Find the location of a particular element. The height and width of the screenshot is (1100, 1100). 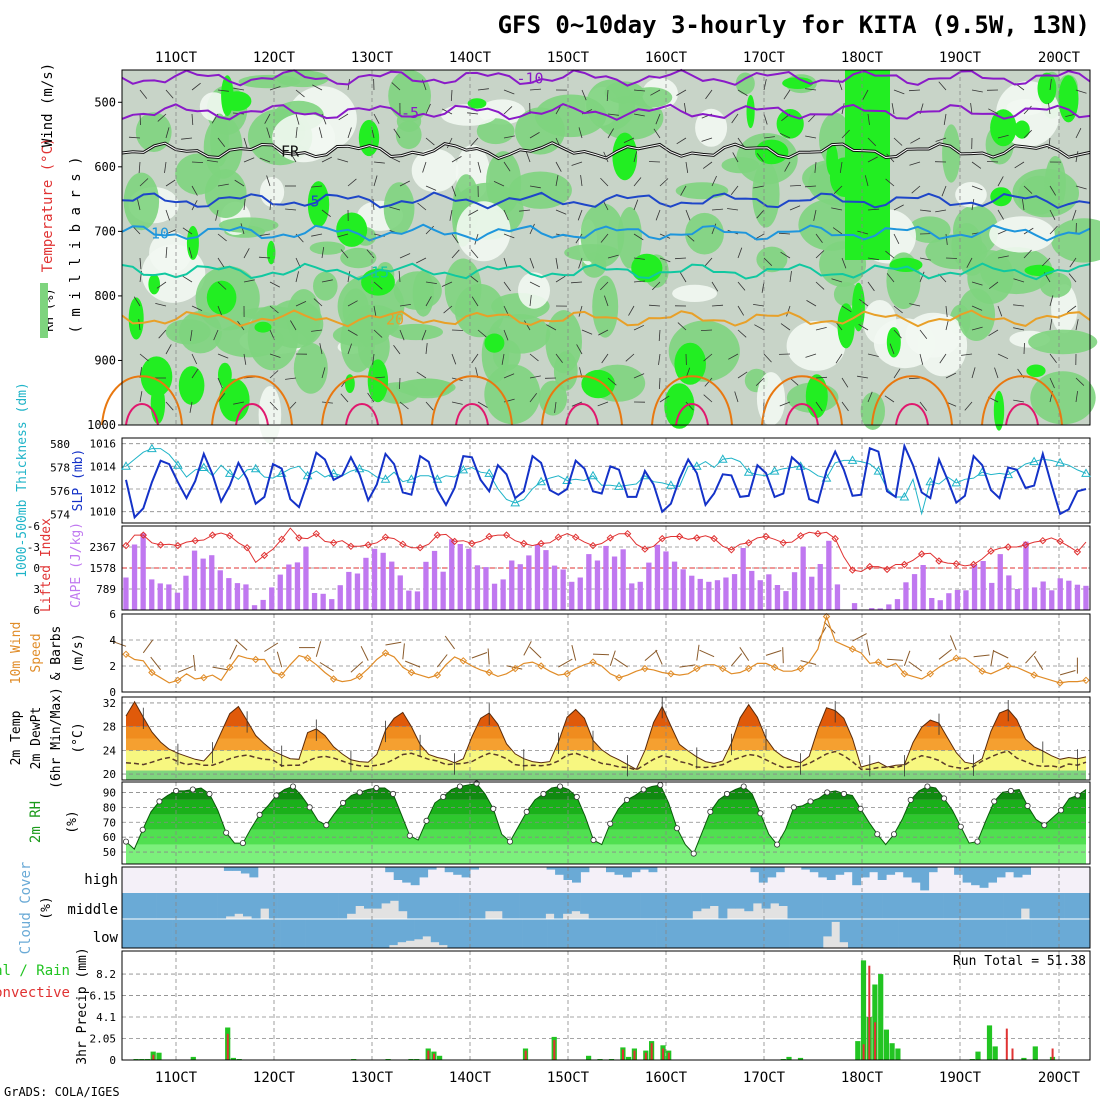

isotherm-label: 20 is located at coordinates (395, 320).